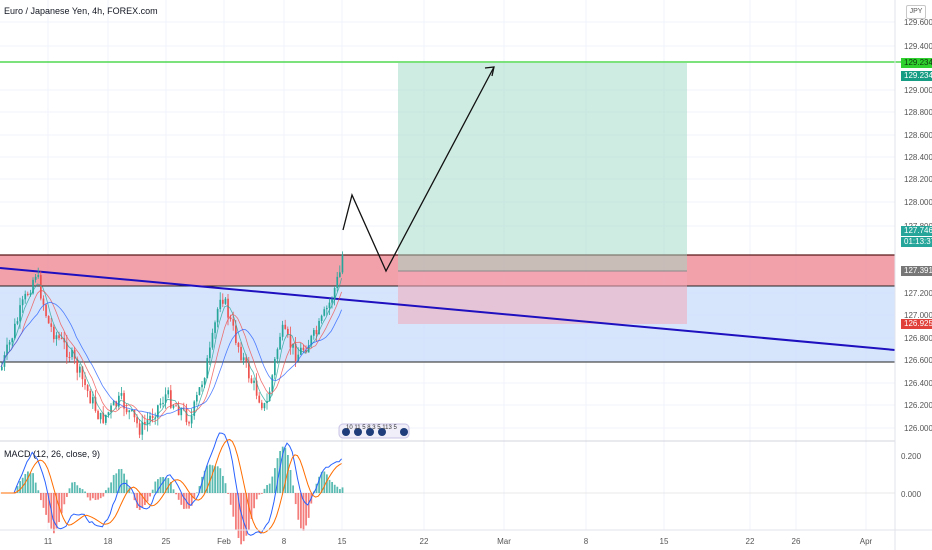 The image size is (932, 550). Describe the element at coordinates (664, 541) in the screenshot. I see `time-tick-label: 15` at that location.